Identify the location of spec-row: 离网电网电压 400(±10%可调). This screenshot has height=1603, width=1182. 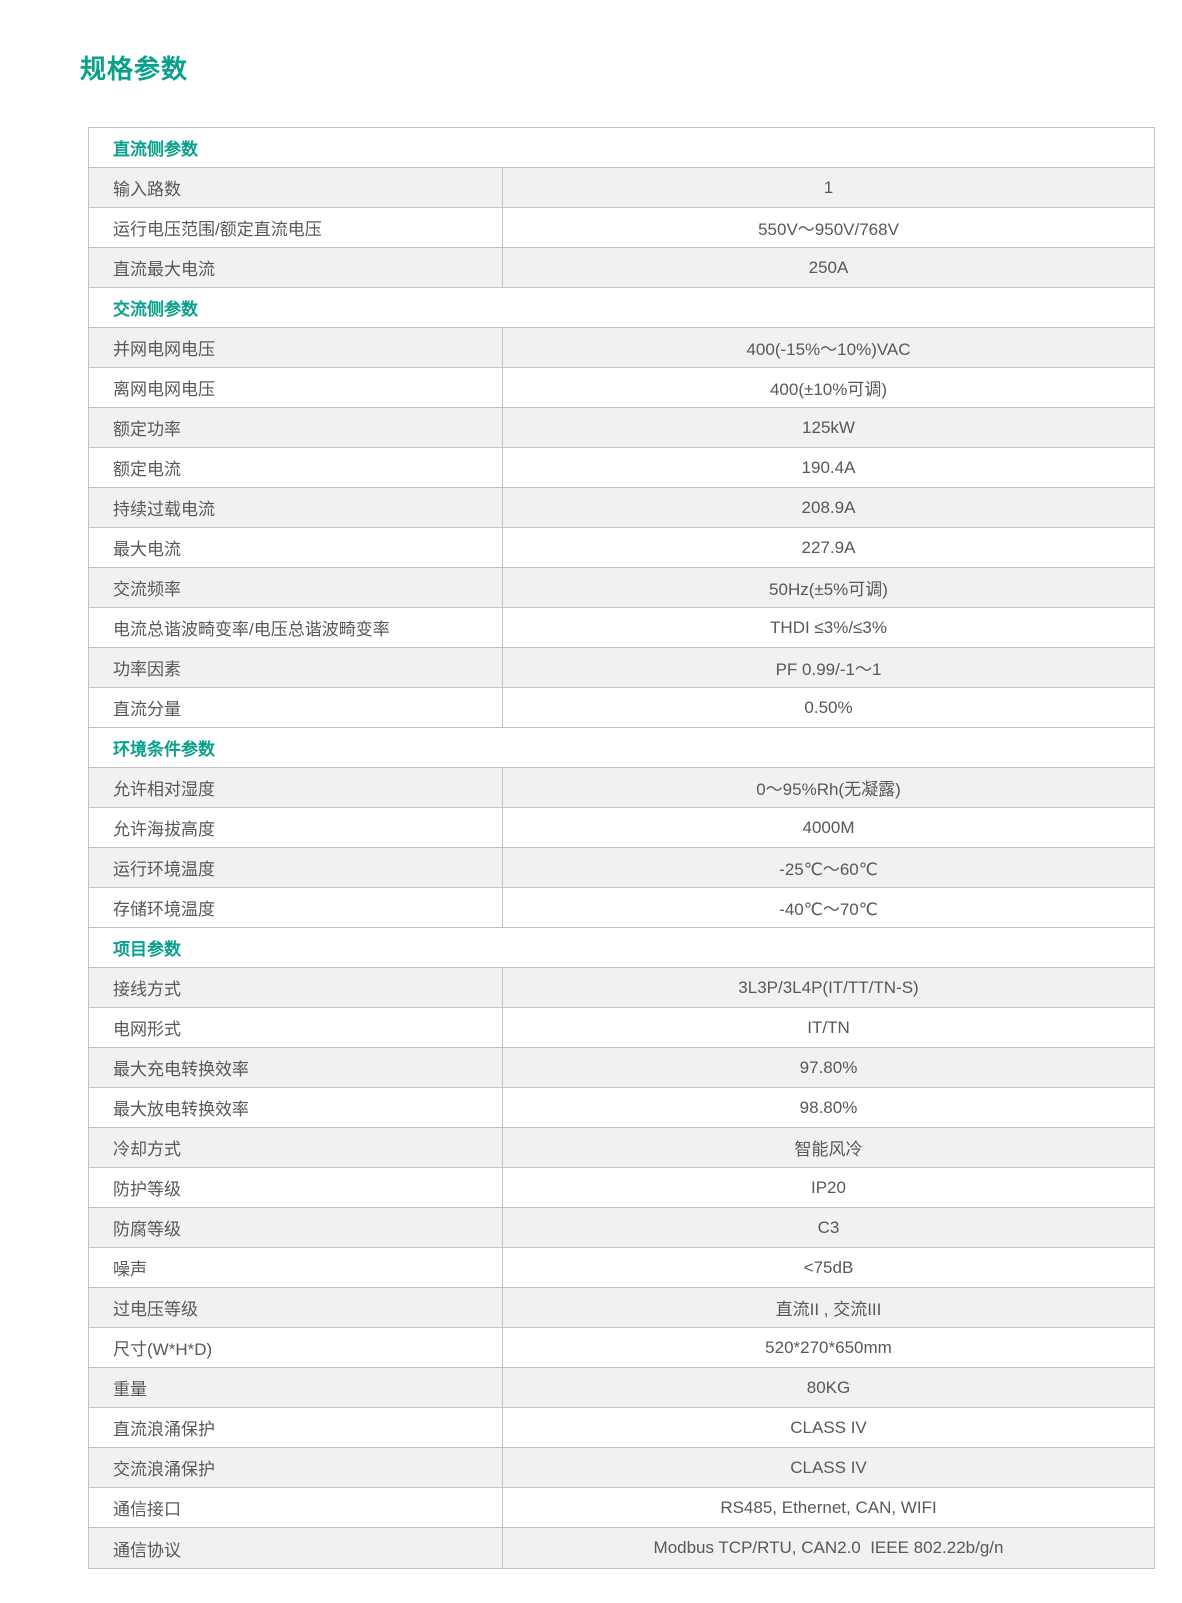
(621, 388).